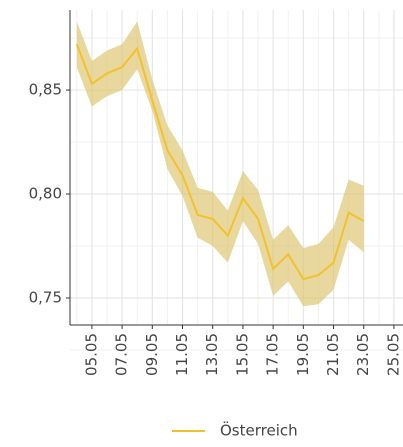 This screenshot has height=447, width=403. Describe the element at coordinates (303, 354) in the screenshot. I see `x-tick-label: 19.05` at that location.